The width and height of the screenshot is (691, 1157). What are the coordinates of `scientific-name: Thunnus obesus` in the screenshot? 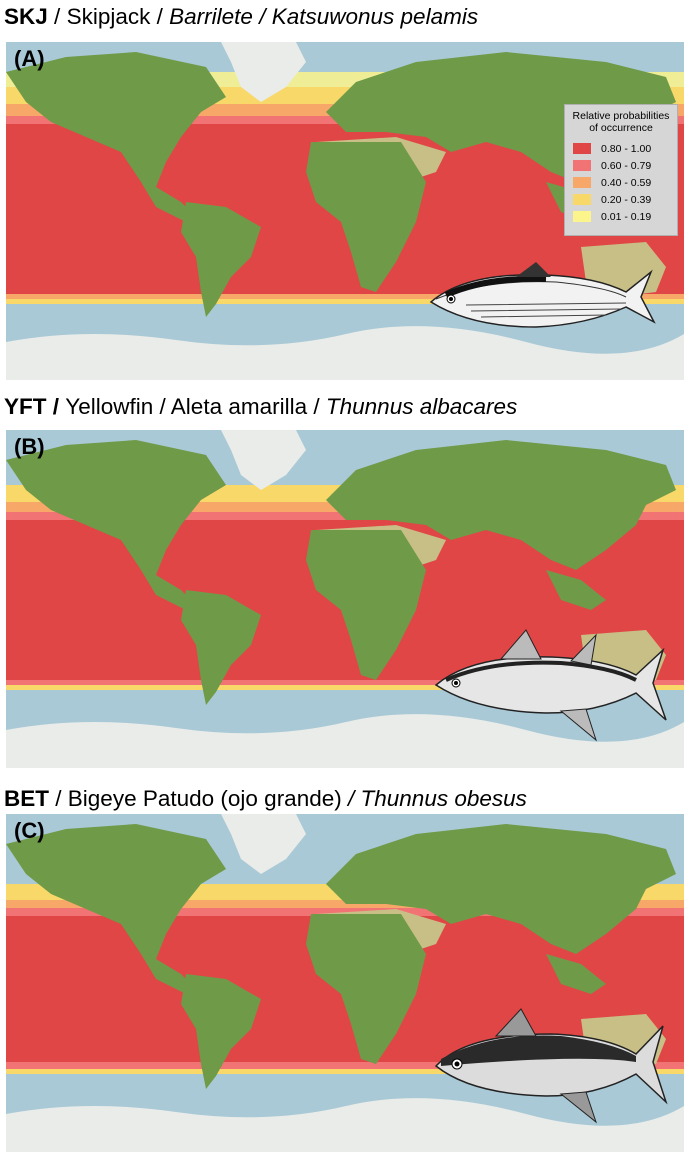 It's located at (444, 798).